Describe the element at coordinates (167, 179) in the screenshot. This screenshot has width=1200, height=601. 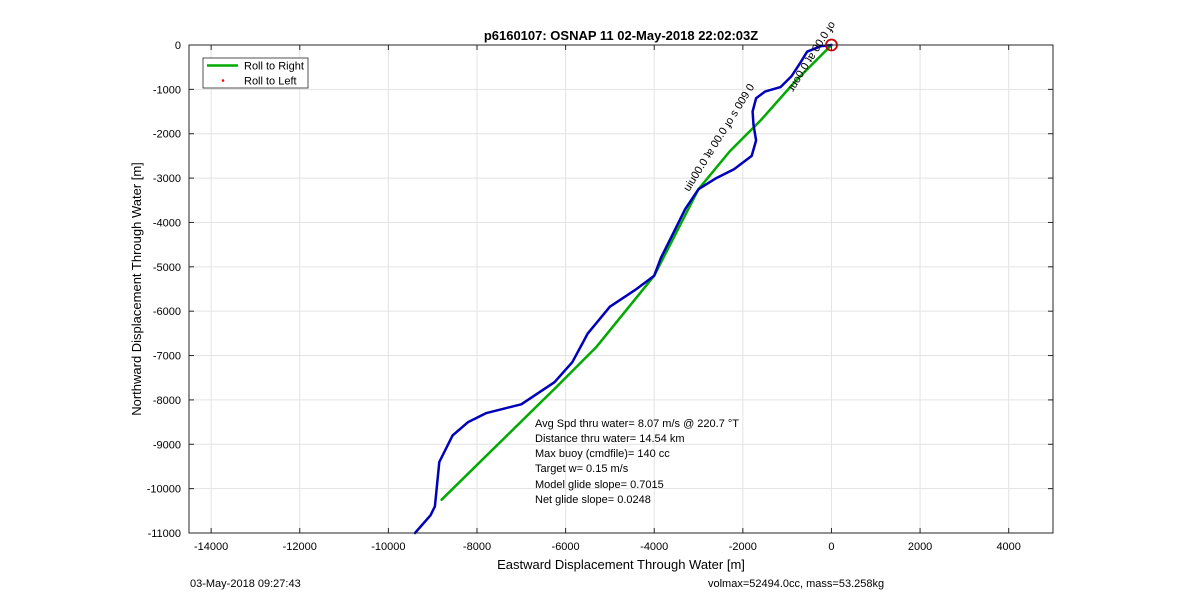
I see `y-tick-label: -3000` at that location.